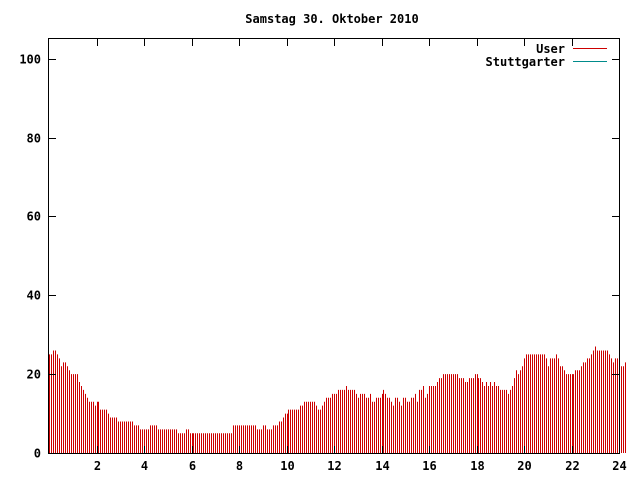  I want to click on x-tick-label: 4, so click(144, 466).